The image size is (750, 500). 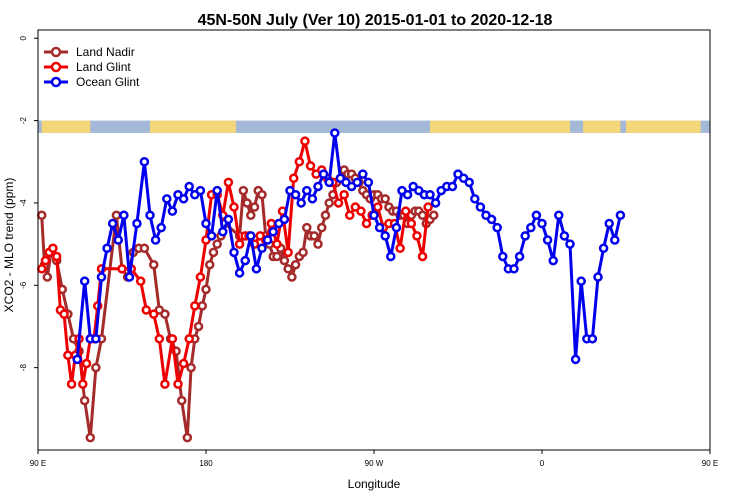 I want to click on x-axis-label: Longitude, so click(x=374, y=484).